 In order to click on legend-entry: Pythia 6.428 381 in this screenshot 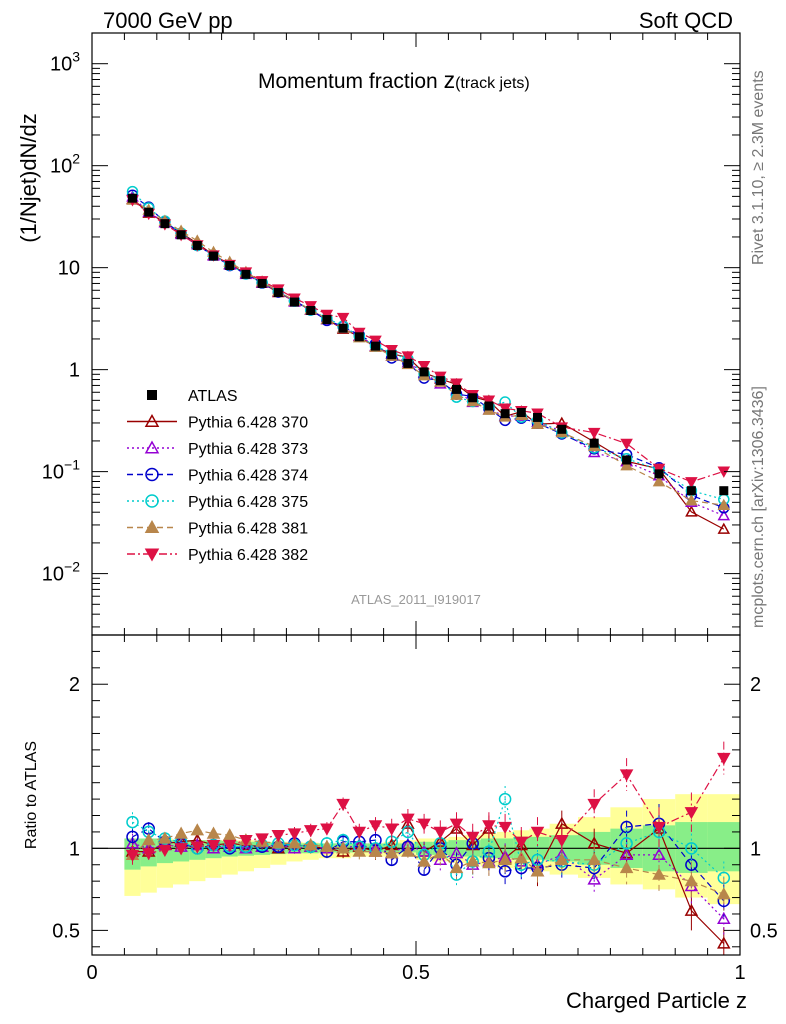, I will do `click(217, 528)`.